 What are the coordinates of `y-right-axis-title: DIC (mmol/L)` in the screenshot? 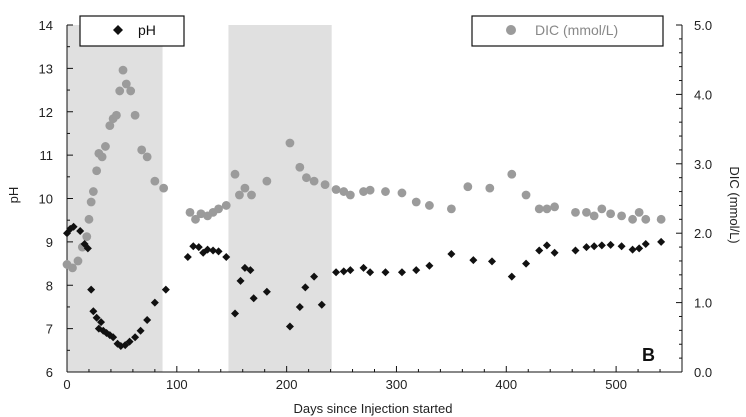 It's located at (734, 204).